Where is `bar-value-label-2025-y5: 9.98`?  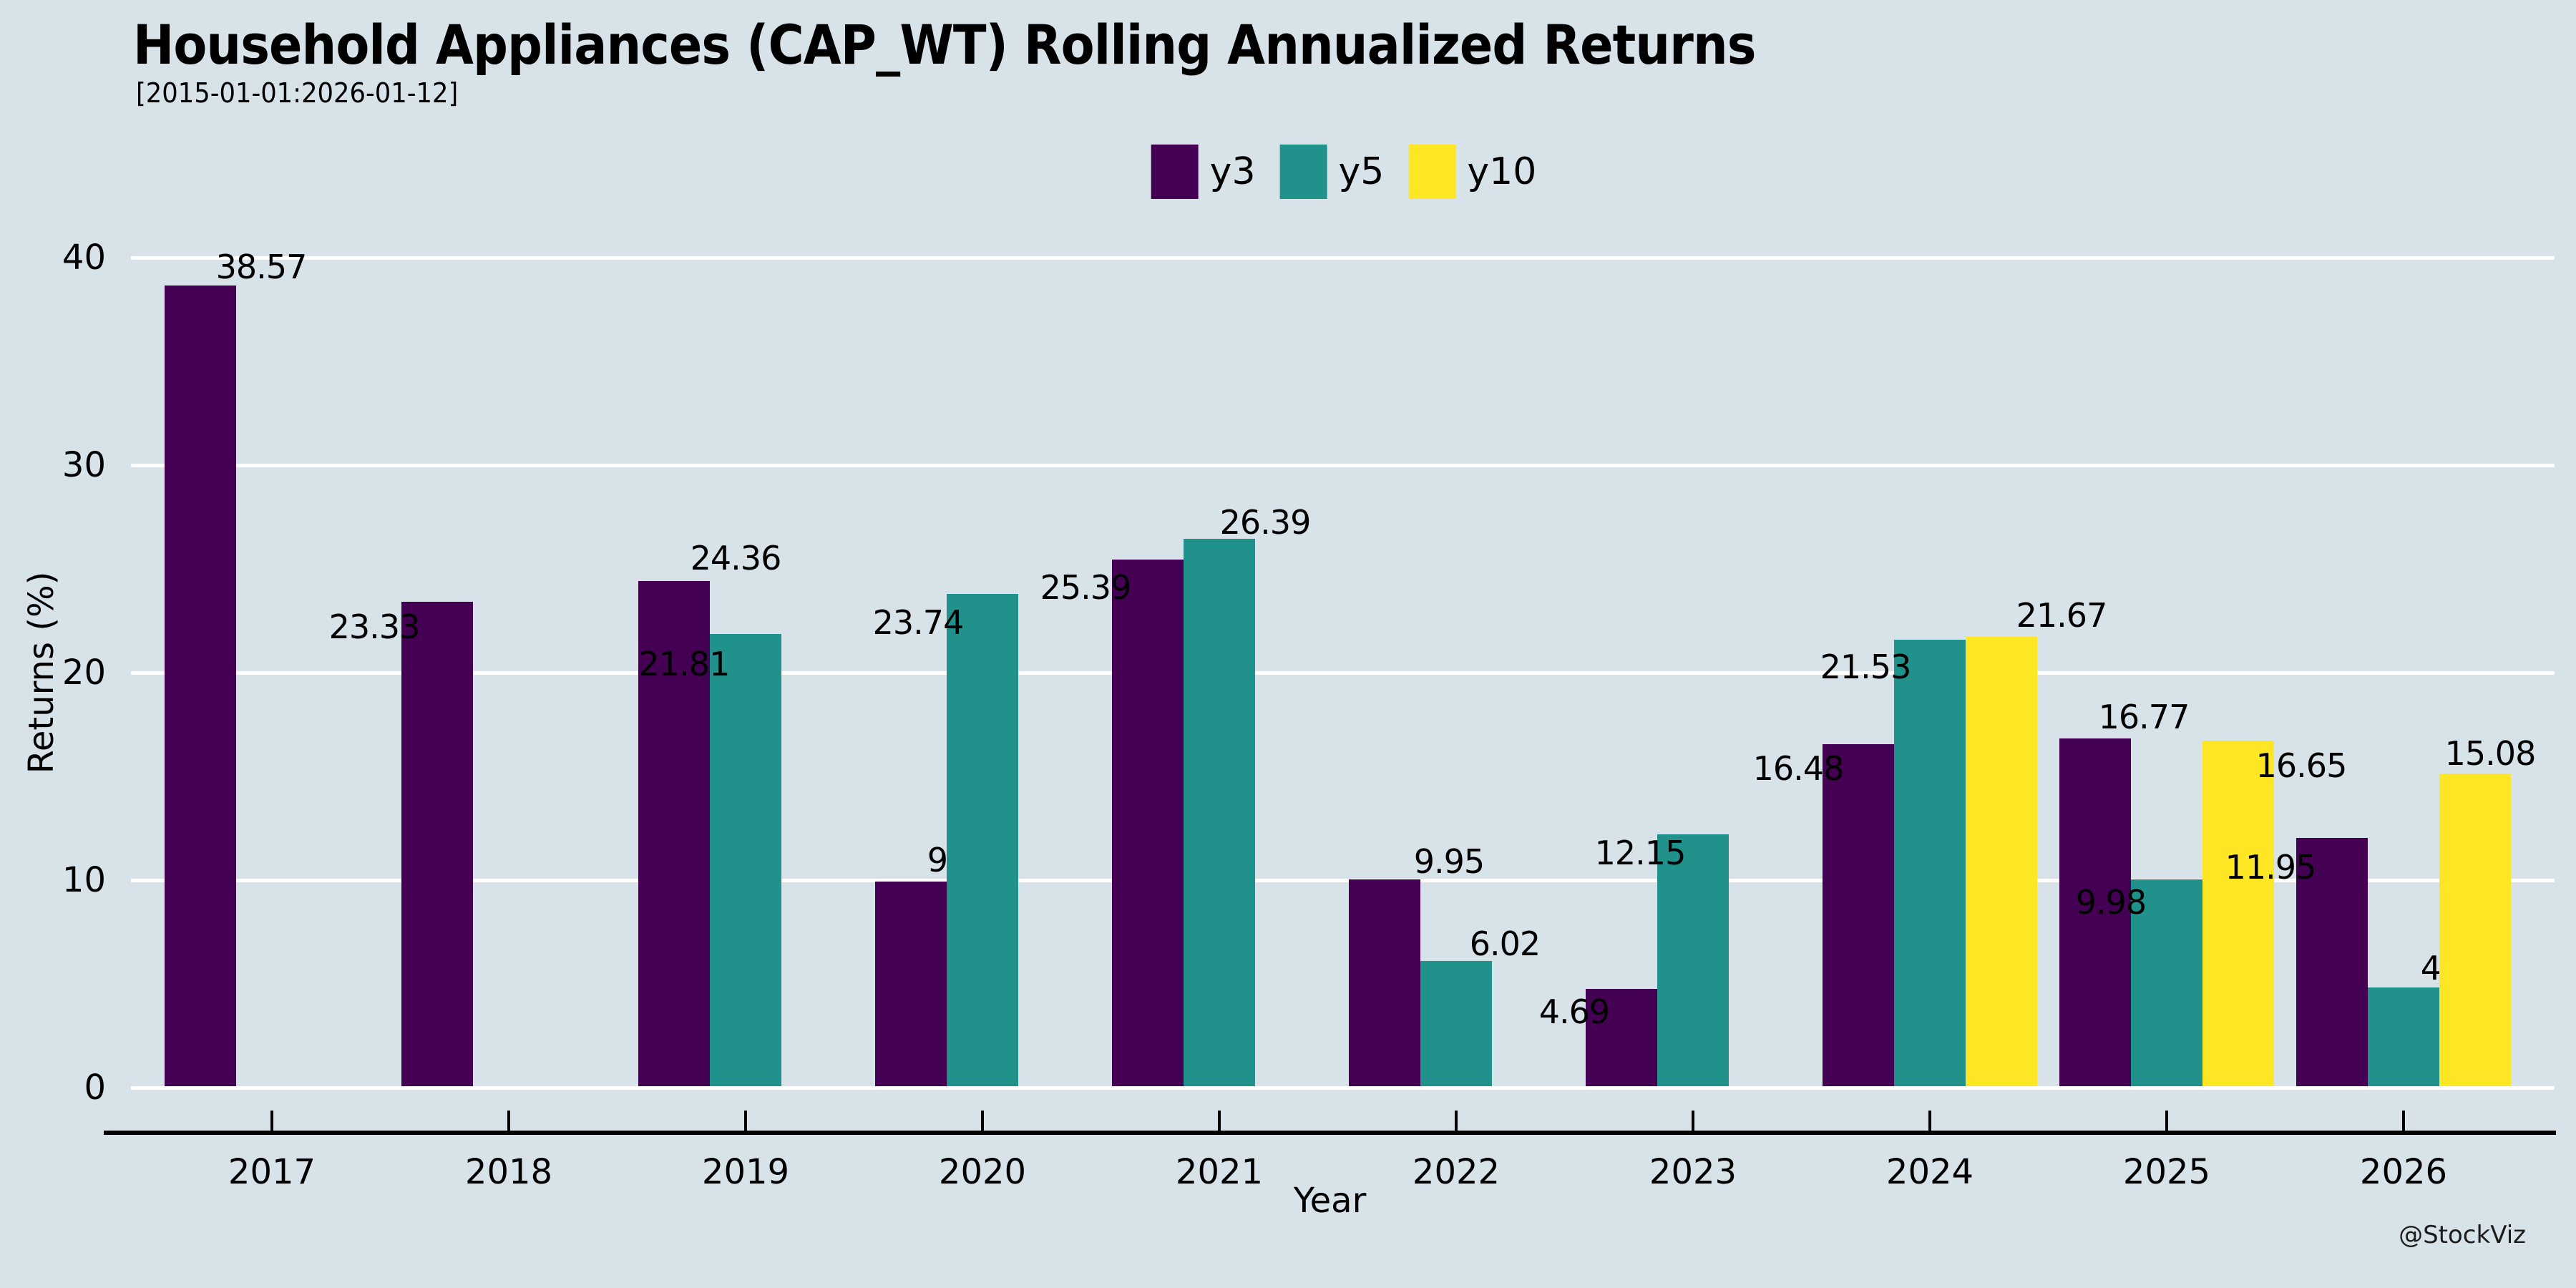 bar-value-label-2025-y5: 9.98 is located at coordinates (2111, 902).